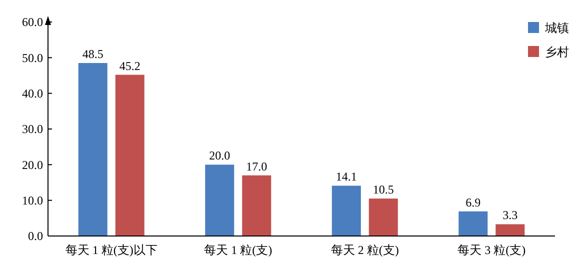  I want to click on data-label: 20.0, so click(219, 155).